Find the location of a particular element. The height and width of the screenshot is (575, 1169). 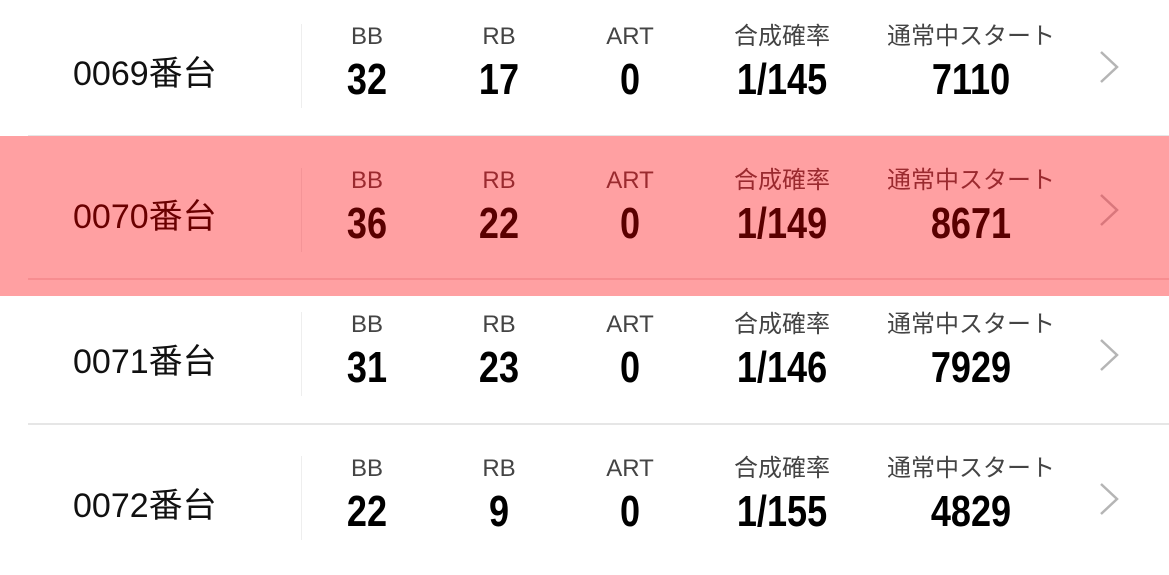

stat-rate: 合成確率 1/149 is located at coordinates (782, 207).